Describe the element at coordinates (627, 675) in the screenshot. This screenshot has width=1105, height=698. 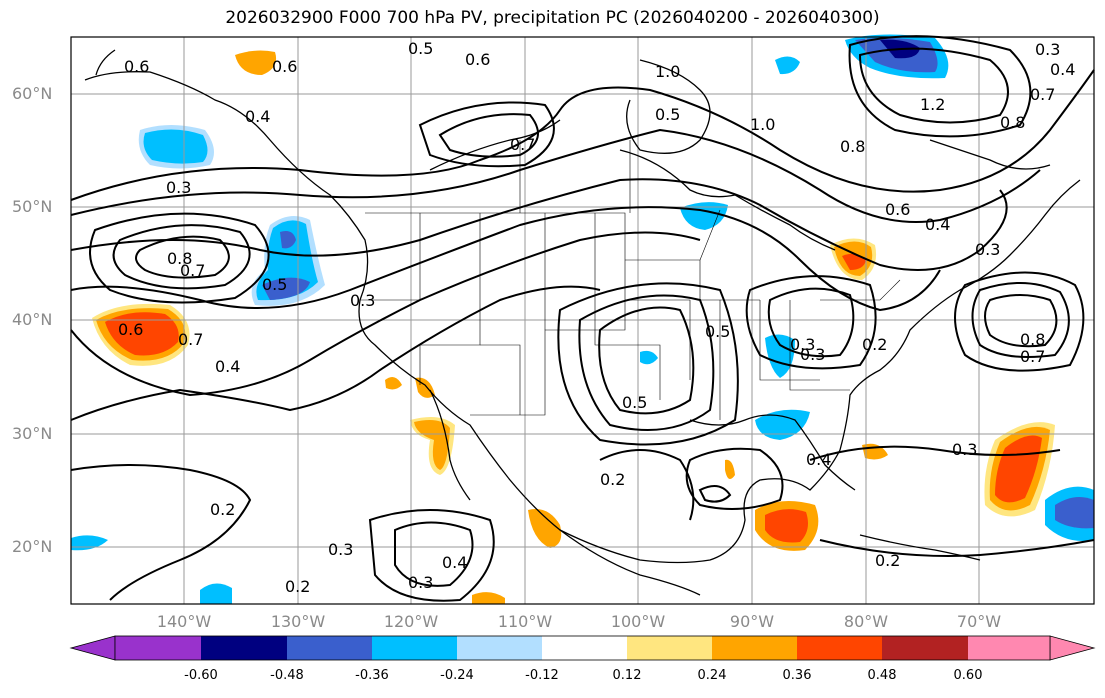
I see `colorbar-tick: 0.12` at that location.